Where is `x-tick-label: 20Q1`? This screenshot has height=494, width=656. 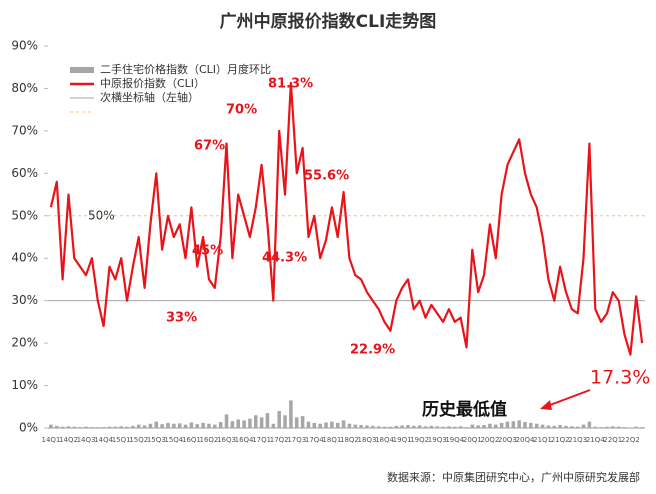 x-tick-label: 20Q1 is located at coordinates (472, 440).